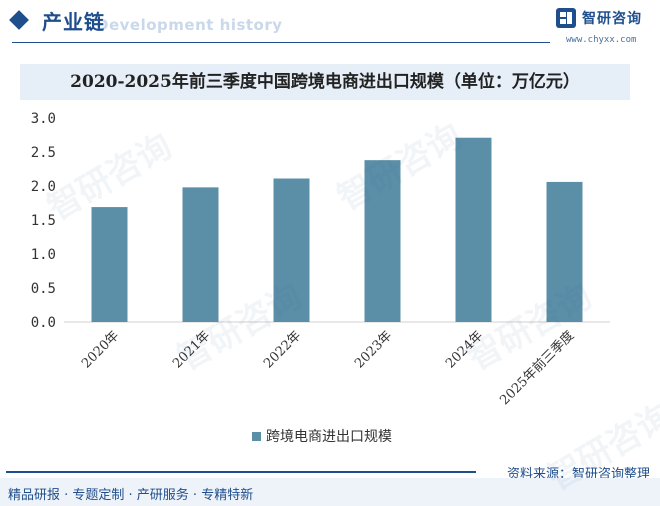  What do you see at coordinates (43, 153) in the screenshot?
I see `y-tick-label: 2.5` at bounding box center [43, 153].